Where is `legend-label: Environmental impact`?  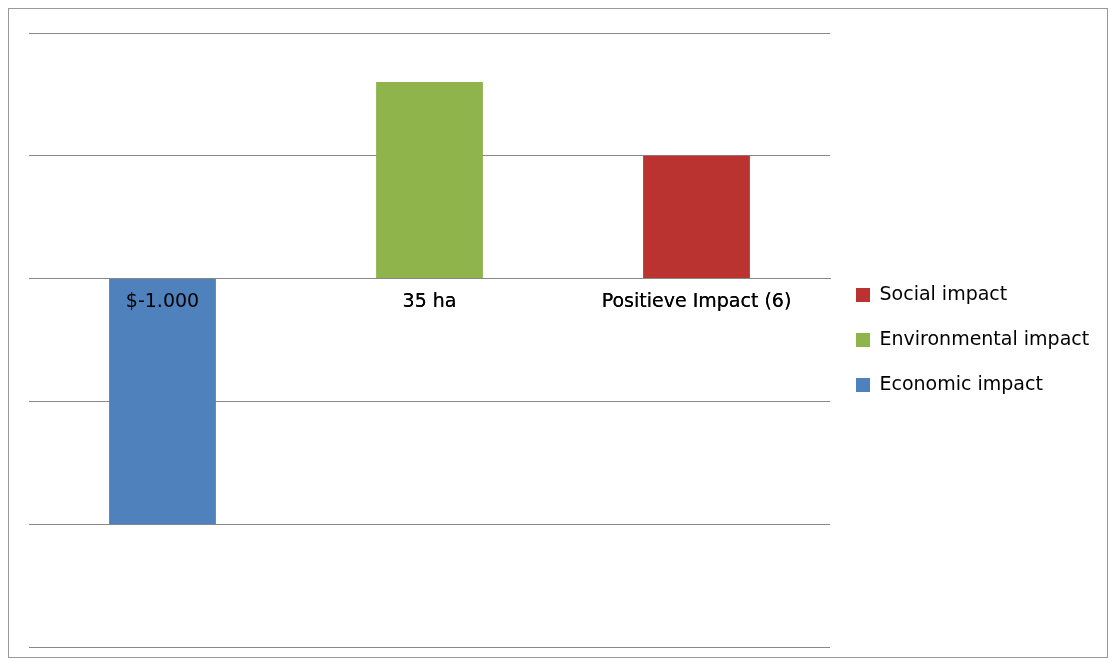
legend-label: Environmental impact is located at coordinates (984, 337).